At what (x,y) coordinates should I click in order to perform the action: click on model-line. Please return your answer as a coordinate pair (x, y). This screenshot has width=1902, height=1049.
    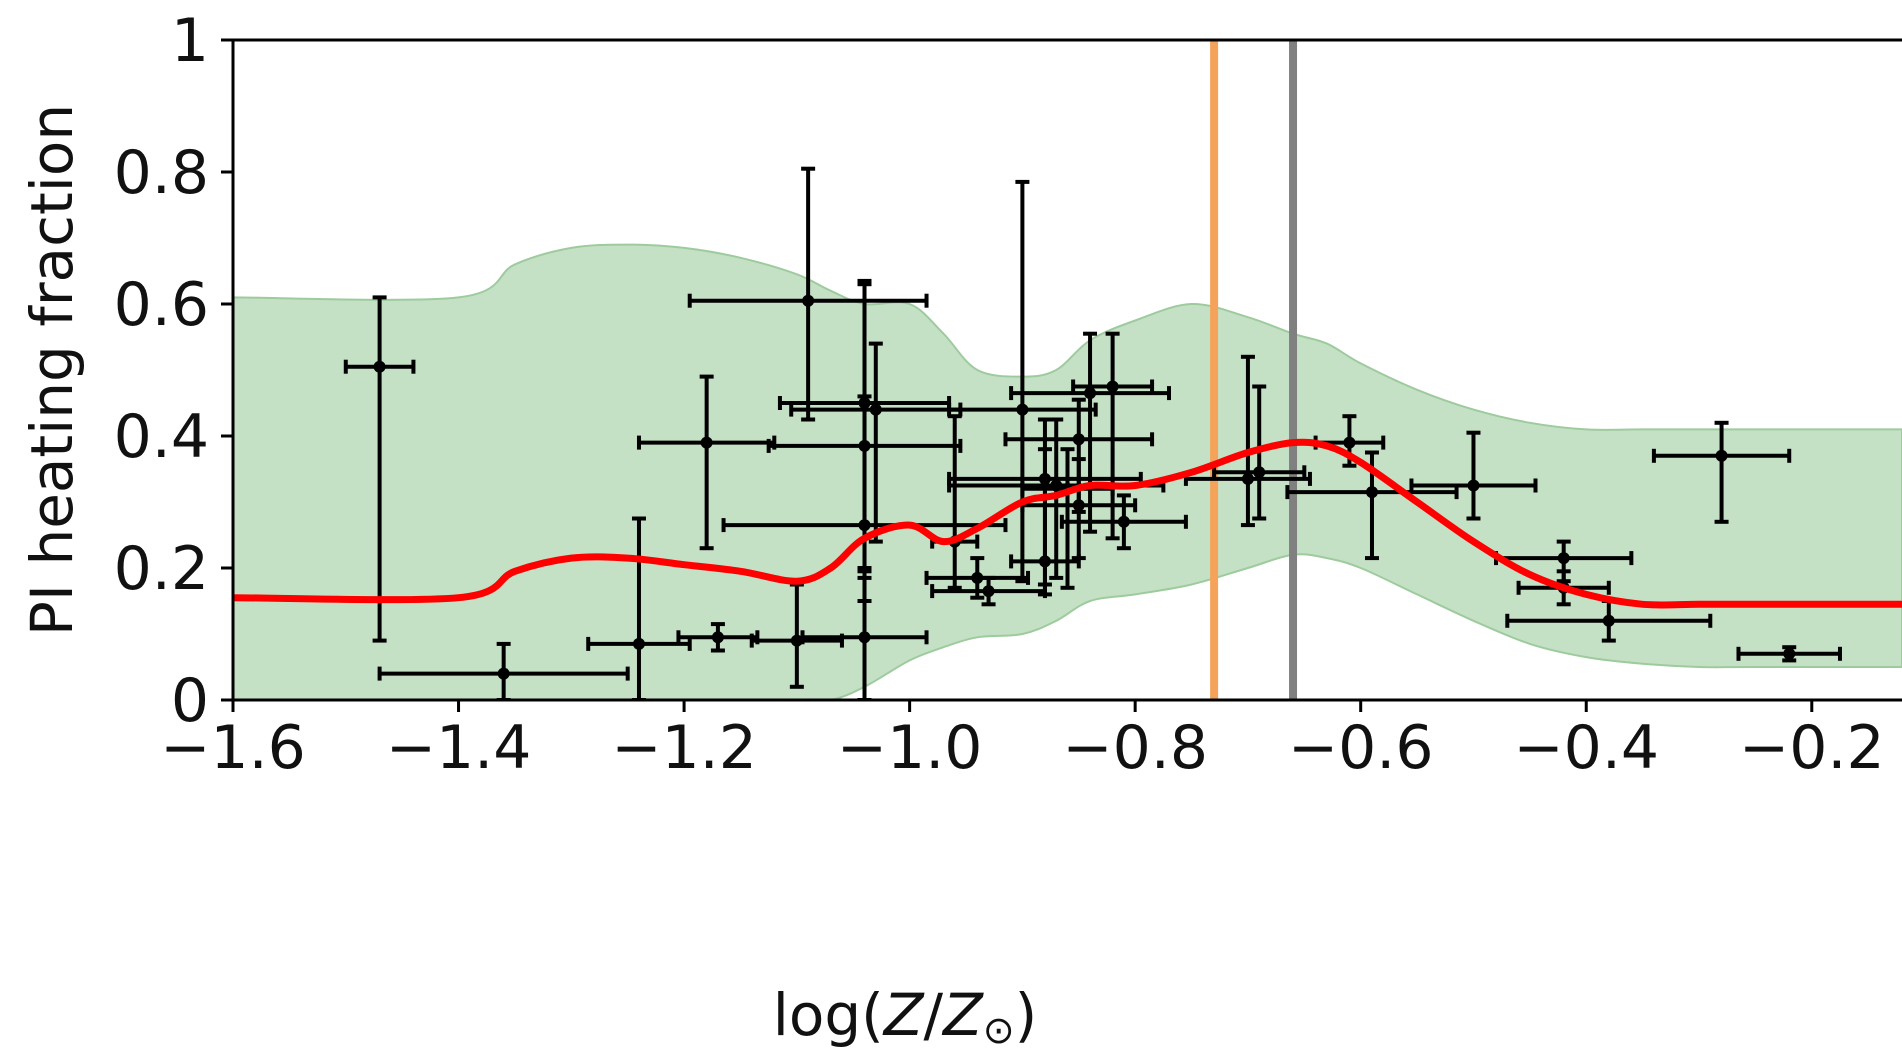
    Looking at the image, I should click on (1067, 523).